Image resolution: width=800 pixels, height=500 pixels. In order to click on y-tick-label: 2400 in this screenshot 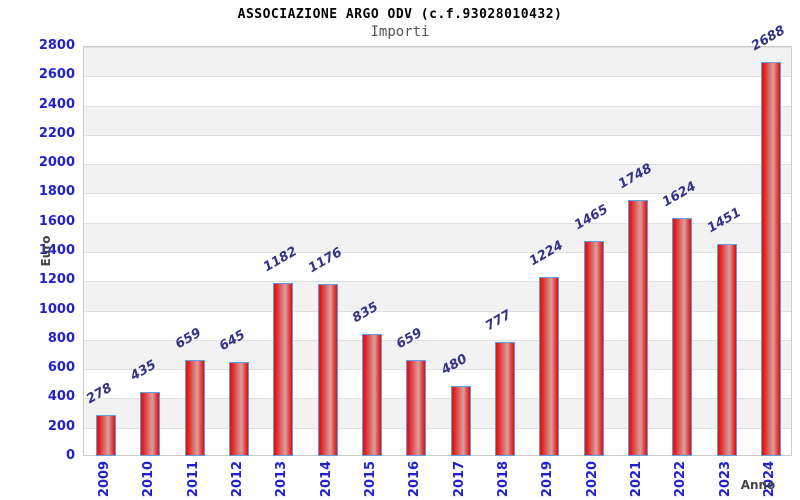, I will do `click(56, 104)`.